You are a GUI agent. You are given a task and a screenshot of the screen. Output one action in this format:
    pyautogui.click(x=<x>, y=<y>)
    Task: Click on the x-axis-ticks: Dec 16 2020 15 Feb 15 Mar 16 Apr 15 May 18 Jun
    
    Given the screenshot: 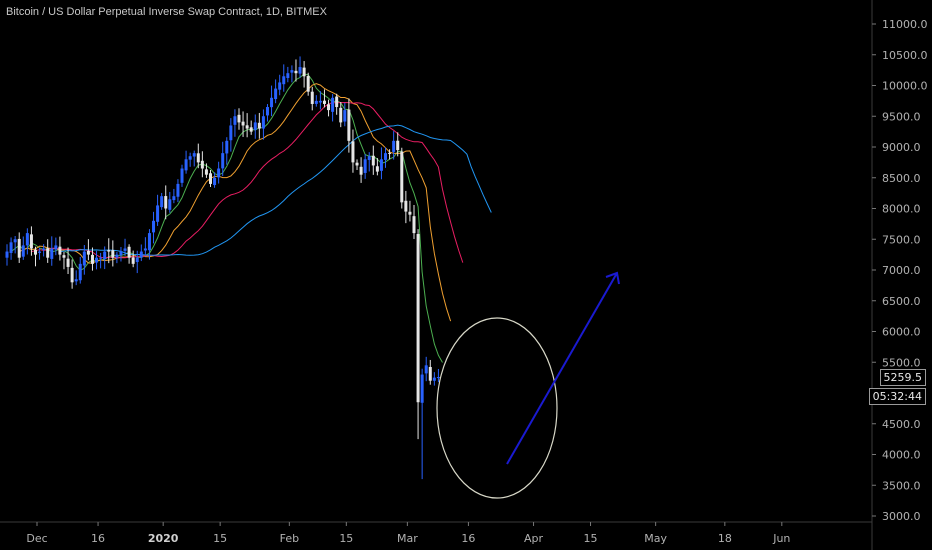 What is the action you would take?
    pyautogui.click(x=408, y=533)
    